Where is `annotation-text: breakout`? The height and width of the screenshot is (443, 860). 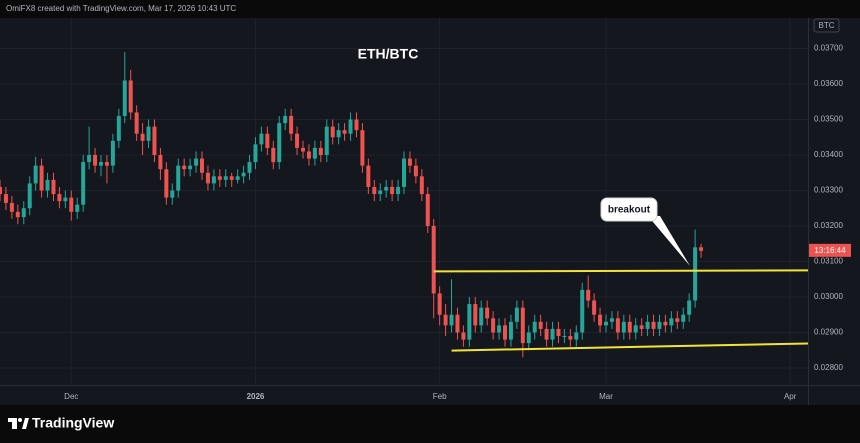
annotation-text: breakout is located at coordinates (629, 210).